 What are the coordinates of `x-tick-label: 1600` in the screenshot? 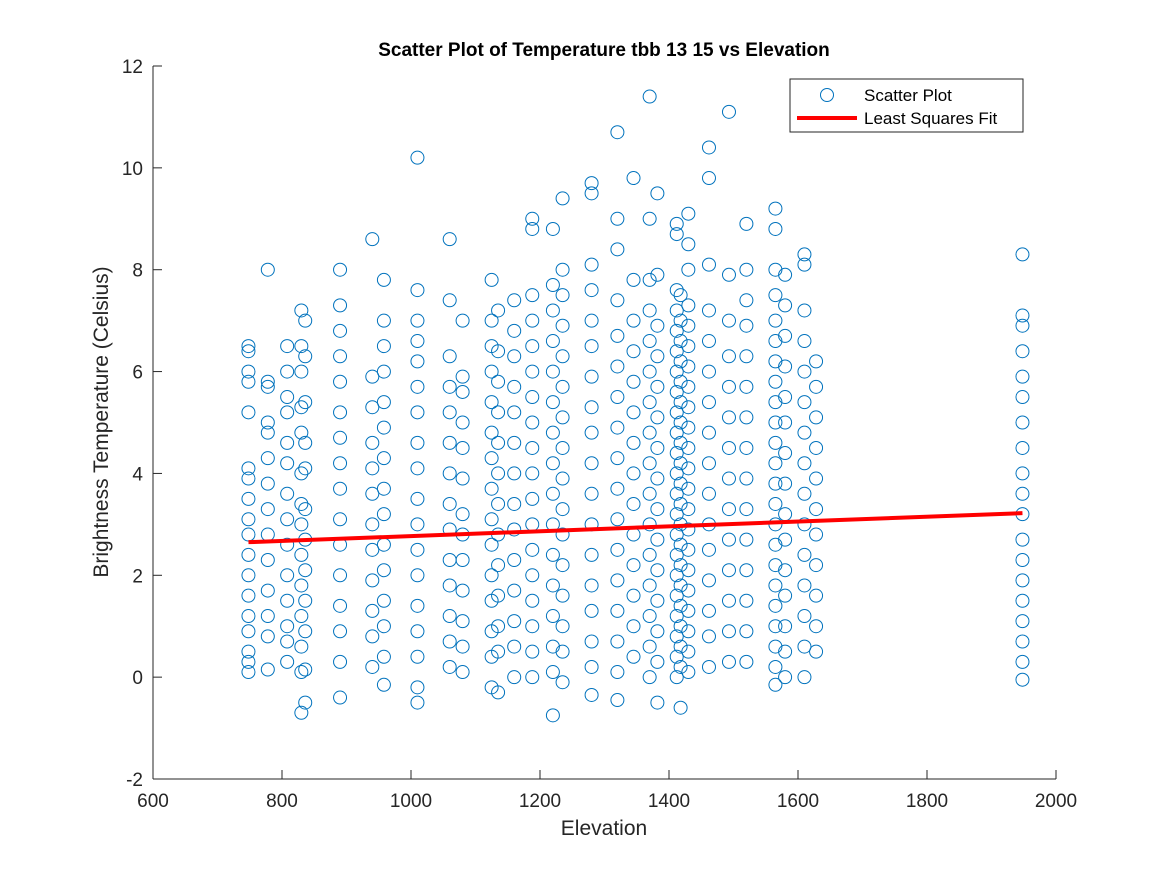 It's located at (798, 801).